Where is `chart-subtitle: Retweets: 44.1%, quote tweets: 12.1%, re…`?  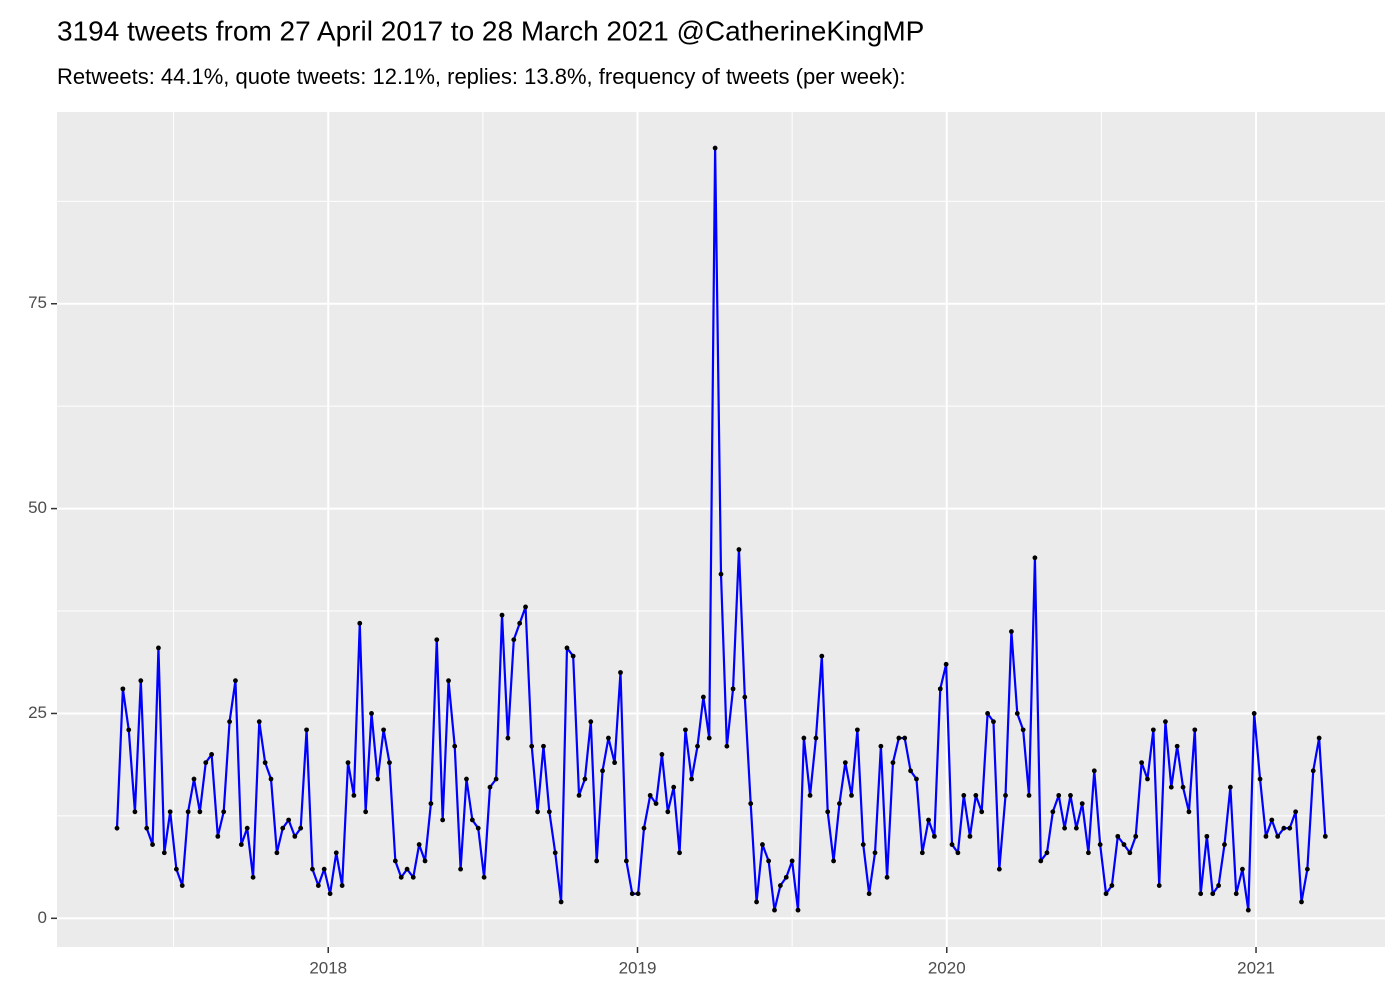 chart-subtitle: Retweets: 44.1%, quote tweets: 12.1%, re… is located at coordinates (481, 76).